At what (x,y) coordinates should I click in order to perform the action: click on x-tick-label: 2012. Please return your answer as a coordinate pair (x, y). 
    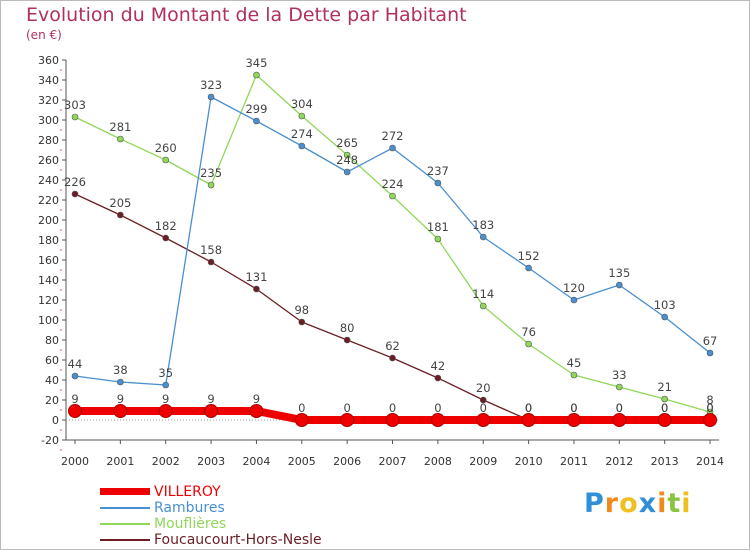
    Looking at the image, I should click on (619, 461).